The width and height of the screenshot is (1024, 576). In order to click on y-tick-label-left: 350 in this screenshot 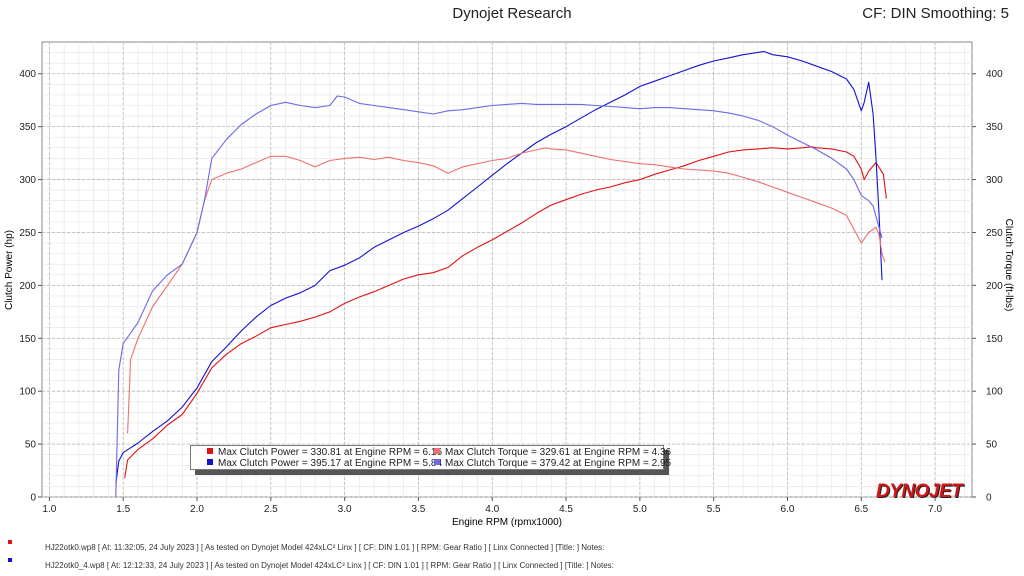, I will do `click(27, 127)`.